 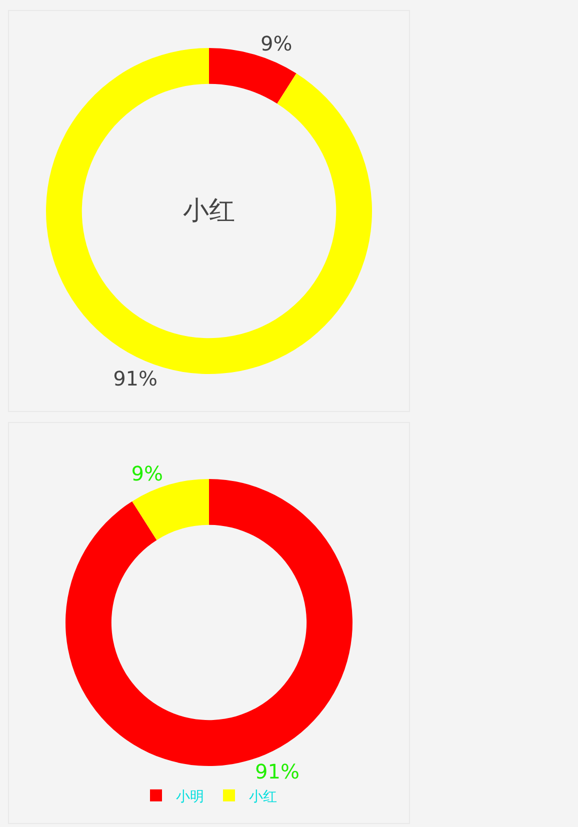 What do you see at coordinates (190, 796) in the screenshot?
I see `legend-label: 小明` at bounding box center [190, 796].